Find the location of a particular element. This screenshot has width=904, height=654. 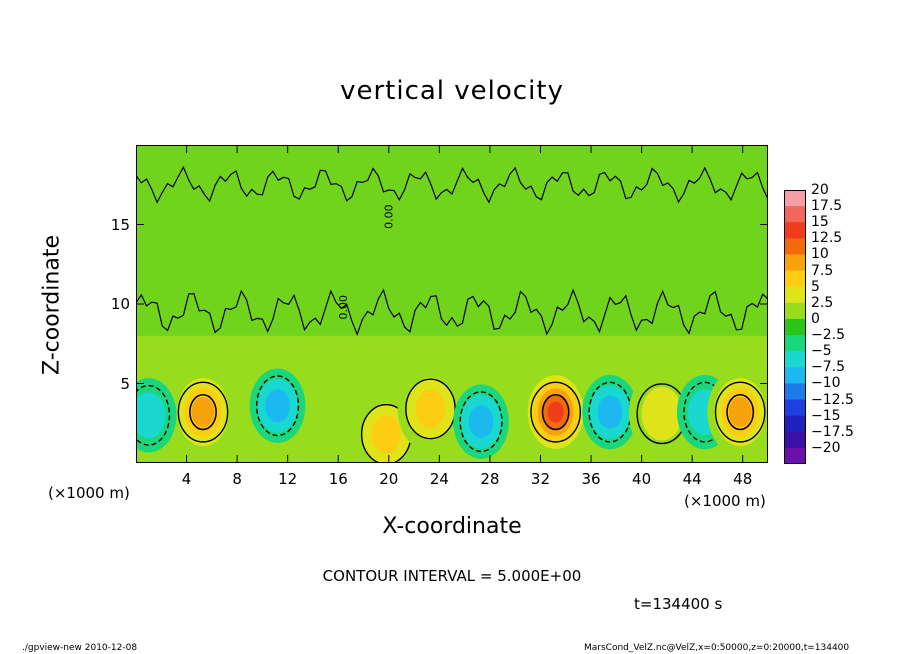

colorbar-label: −15 is located at coordinates (826, 415).